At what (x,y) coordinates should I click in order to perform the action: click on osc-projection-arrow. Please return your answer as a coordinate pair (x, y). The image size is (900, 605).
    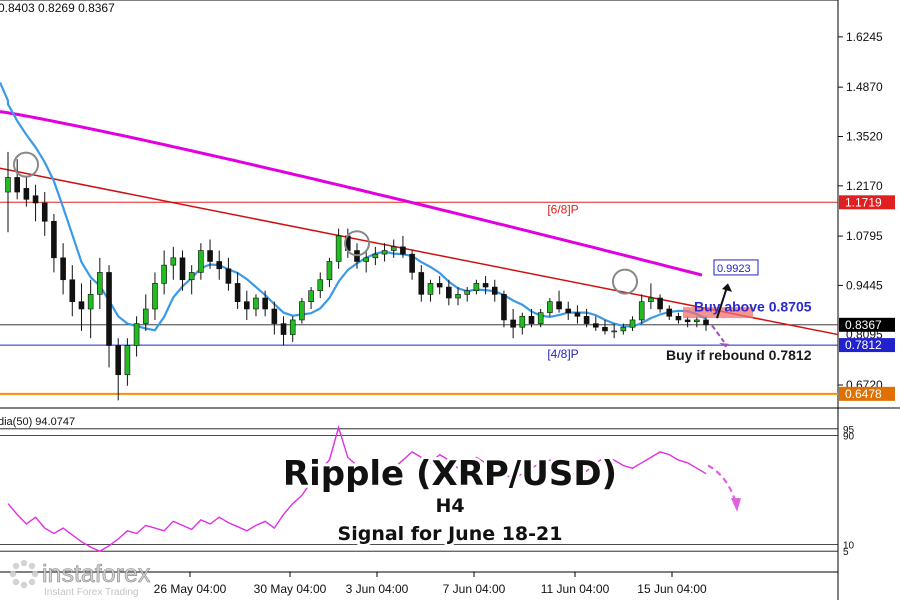
    Looking at the image, I should click on (722, 484).